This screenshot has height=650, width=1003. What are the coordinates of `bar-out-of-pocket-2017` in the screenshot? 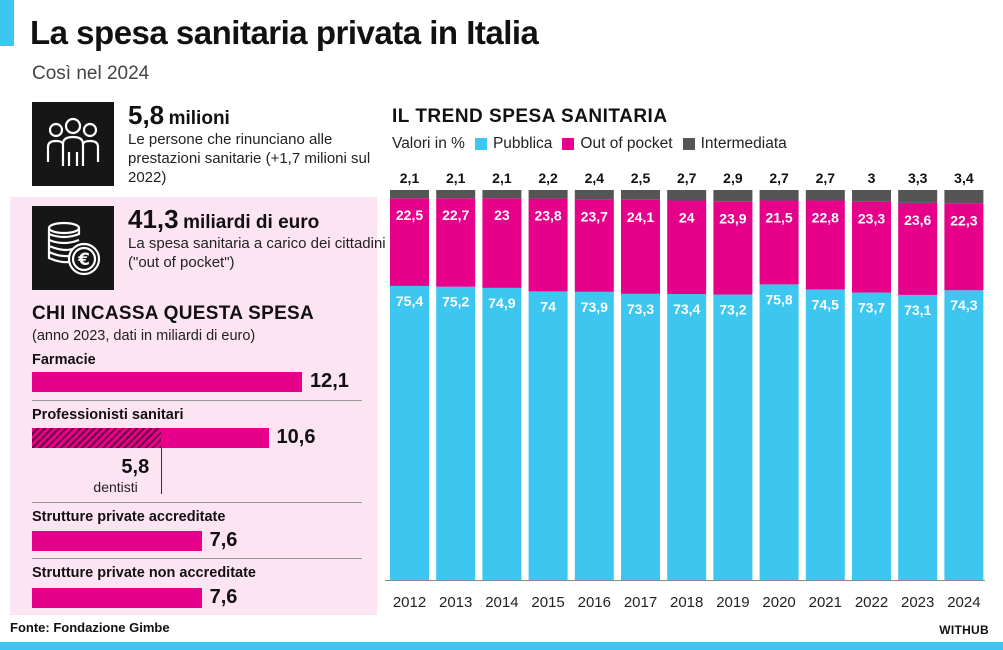 It's located at (640, 246).